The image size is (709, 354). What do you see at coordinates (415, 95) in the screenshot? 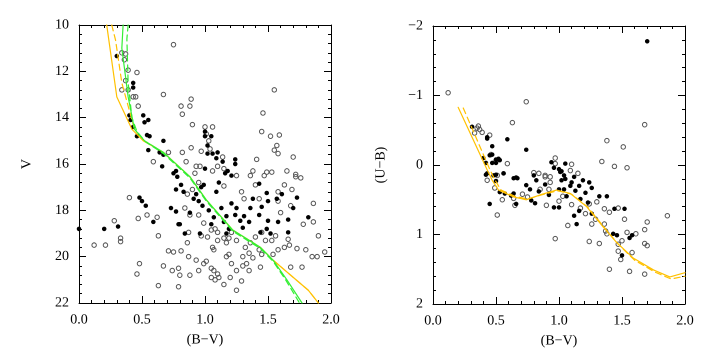
I see `y-tick-label: −1` at bounding box center [415, 95].